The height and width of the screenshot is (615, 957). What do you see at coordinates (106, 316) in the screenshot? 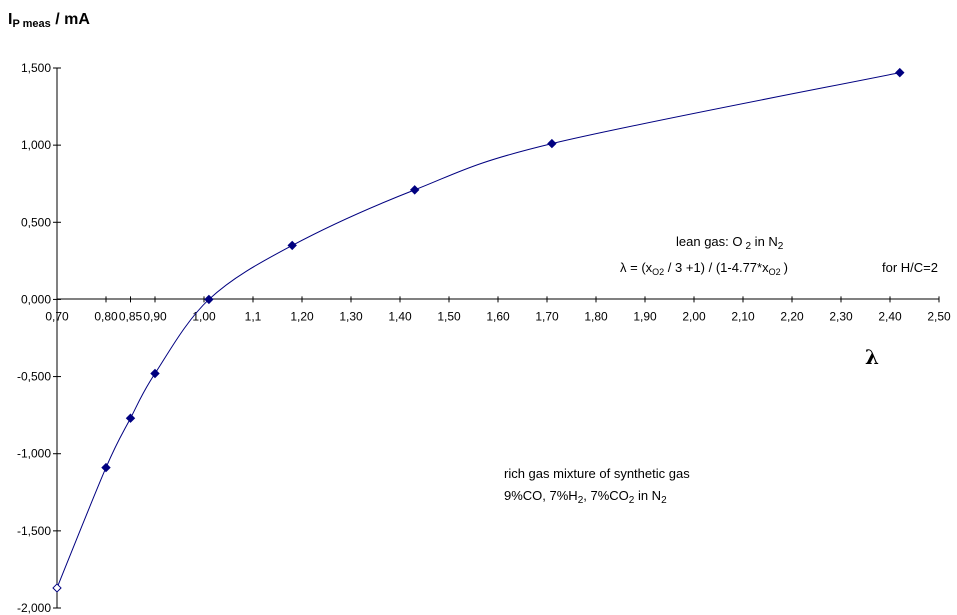
I see `x-tick-label: 0,80` at bounding box center [106, 316].